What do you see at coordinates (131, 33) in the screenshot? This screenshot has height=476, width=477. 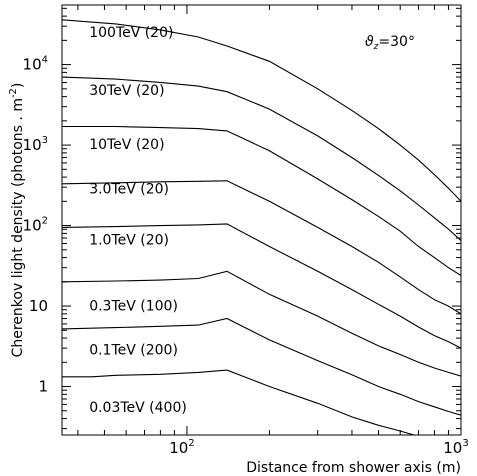 I see `series-label-0: 100TeV (20)` at bounding box center [131, 33].